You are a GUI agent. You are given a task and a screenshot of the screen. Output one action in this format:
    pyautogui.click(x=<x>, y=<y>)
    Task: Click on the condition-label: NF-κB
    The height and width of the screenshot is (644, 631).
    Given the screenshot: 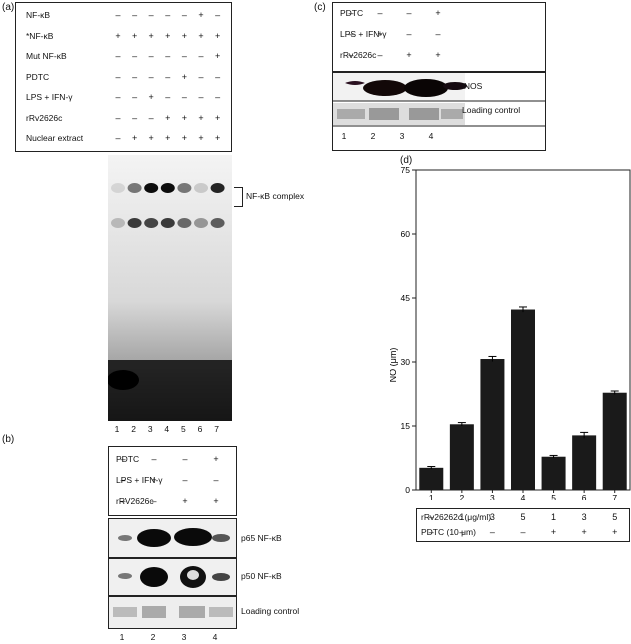 What is the action you would take?
    pyautogui.click(x=38, y=15)
    